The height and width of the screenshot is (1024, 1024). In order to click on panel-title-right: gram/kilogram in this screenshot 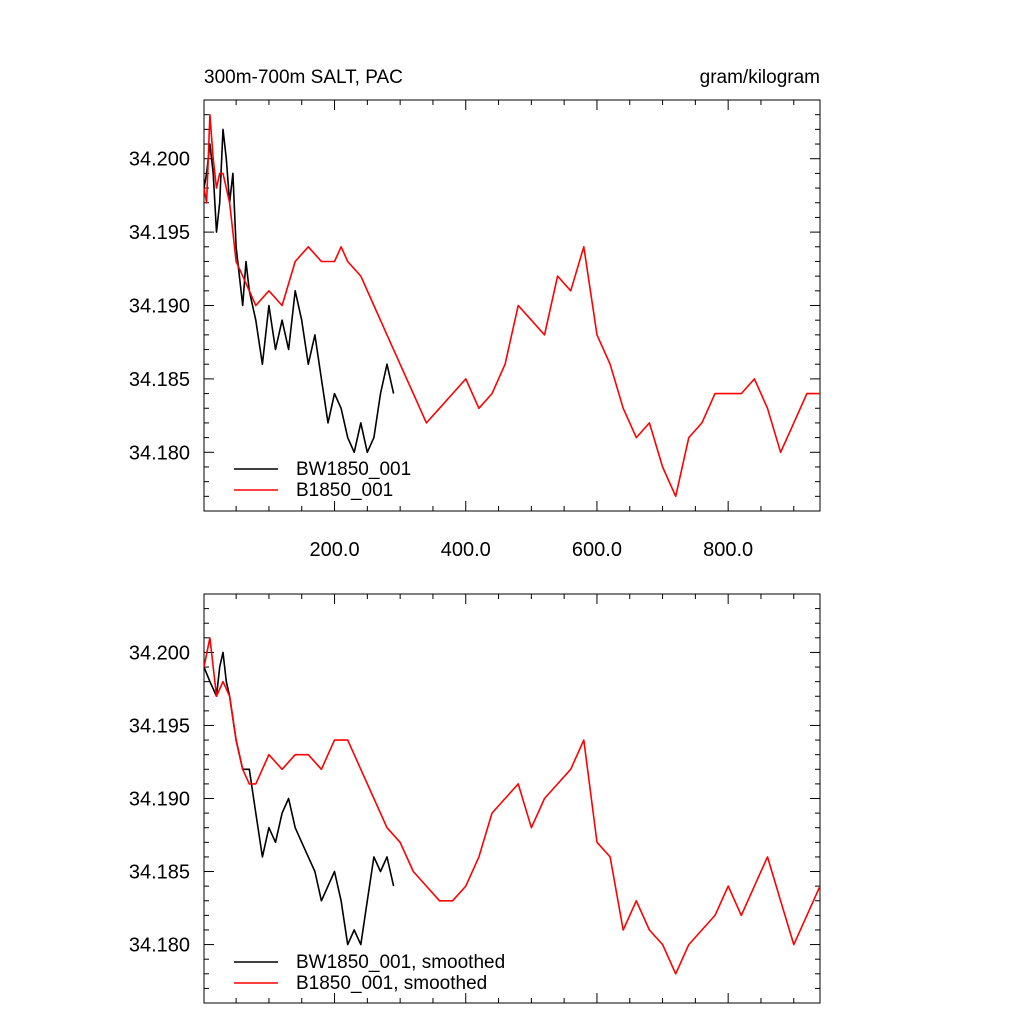, I will do `click(760, 77)`.